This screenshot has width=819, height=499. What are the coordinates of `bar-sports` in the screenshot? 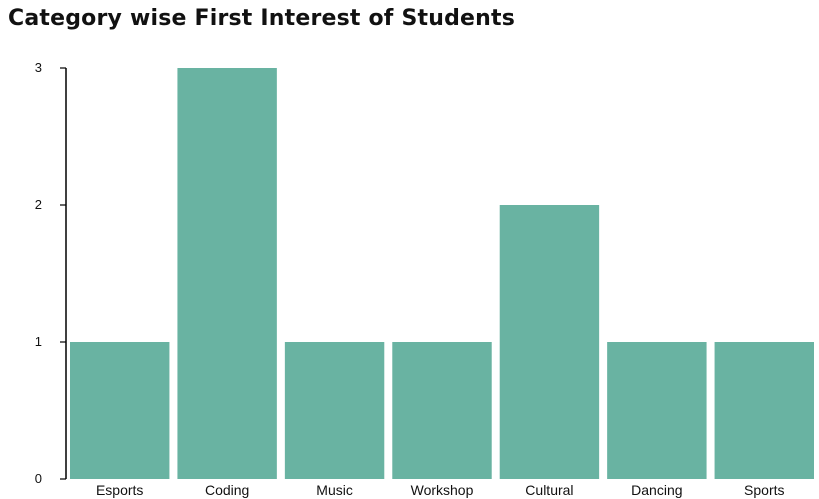 It's located at (764, 410).